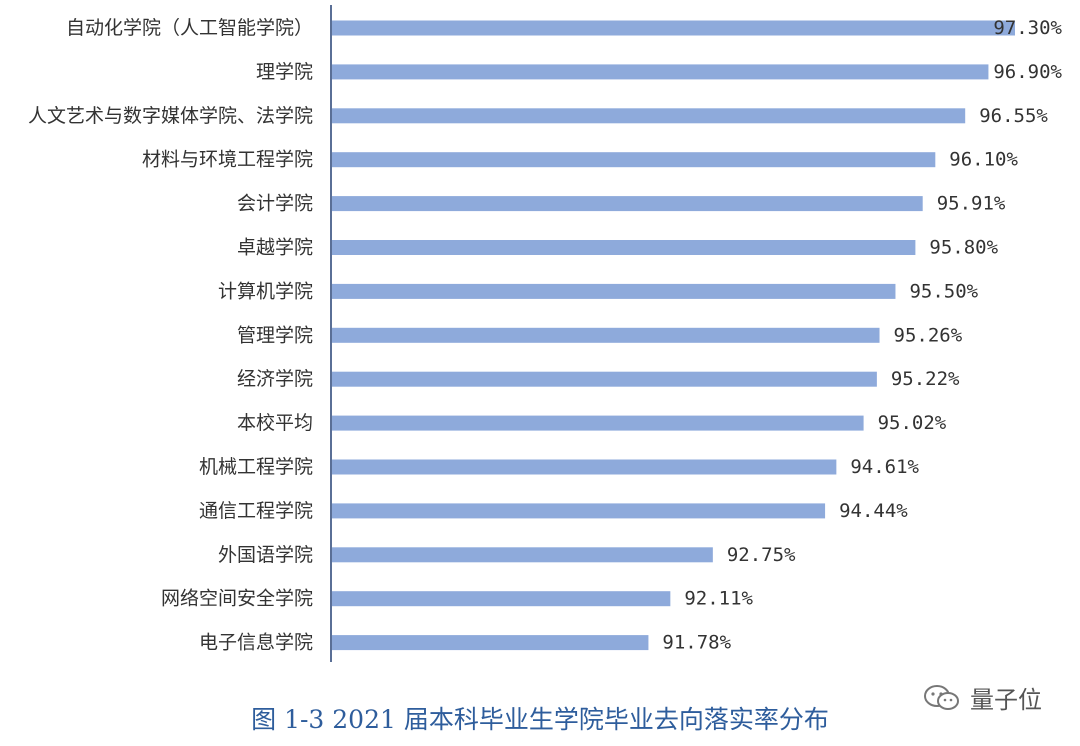  I want to click on value-label: 95.02%, so click(912, 423).